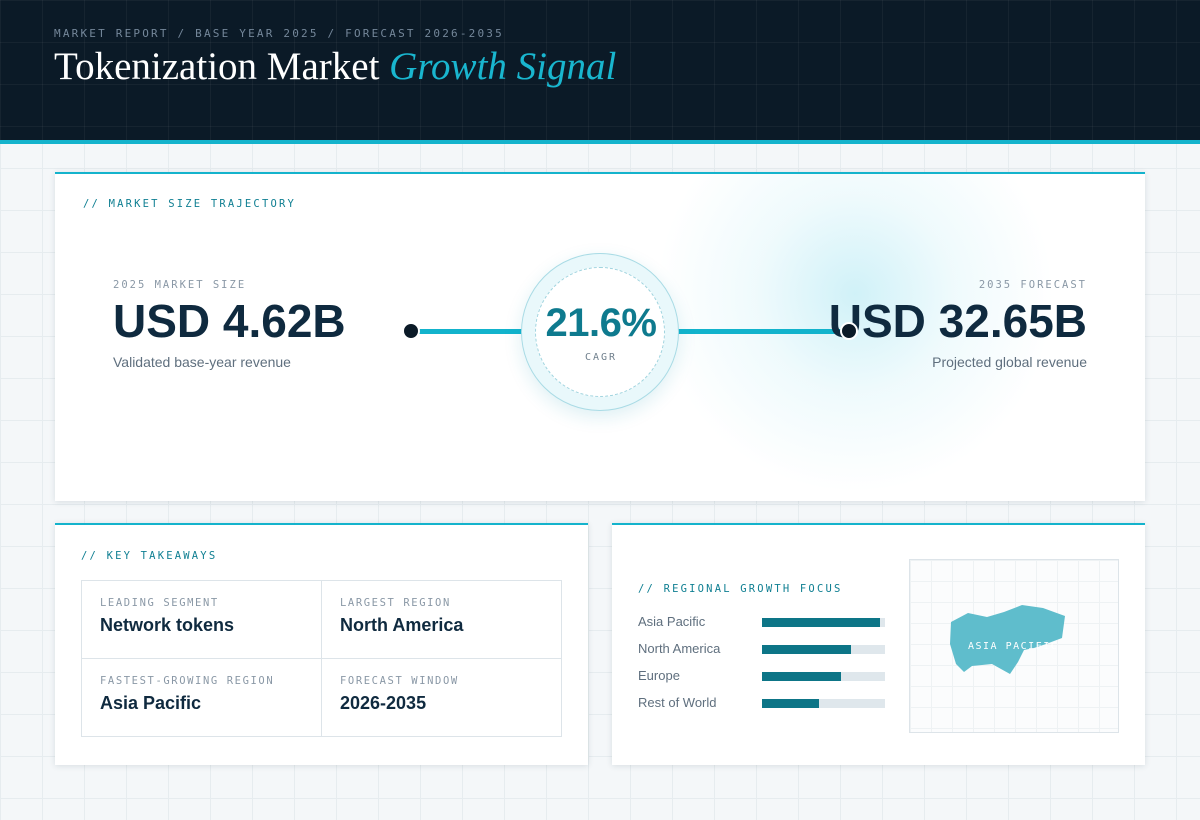 Image resolution: width=1200 pixels, height=820 pixels. What do you see at coordinates (202, 362) in the screenshot?
I see `base-year-description: Validated base-year revenue` at bounding box center [202, 362].